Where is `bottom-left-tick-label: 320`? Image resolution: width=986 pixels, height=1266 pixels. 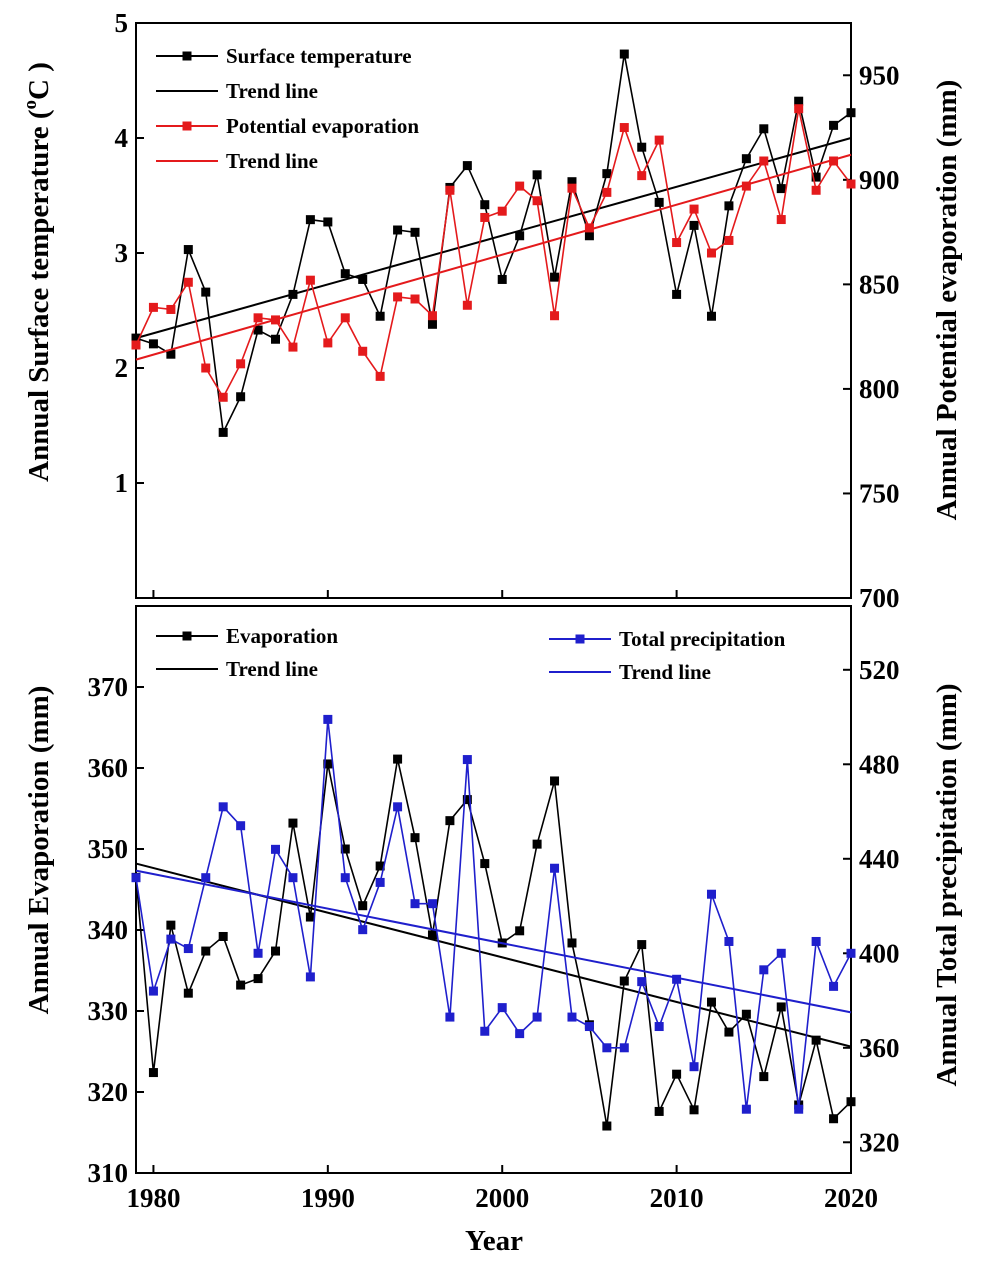
bottom-left-tick-label: 320 is located at coordinates (108, 1092).